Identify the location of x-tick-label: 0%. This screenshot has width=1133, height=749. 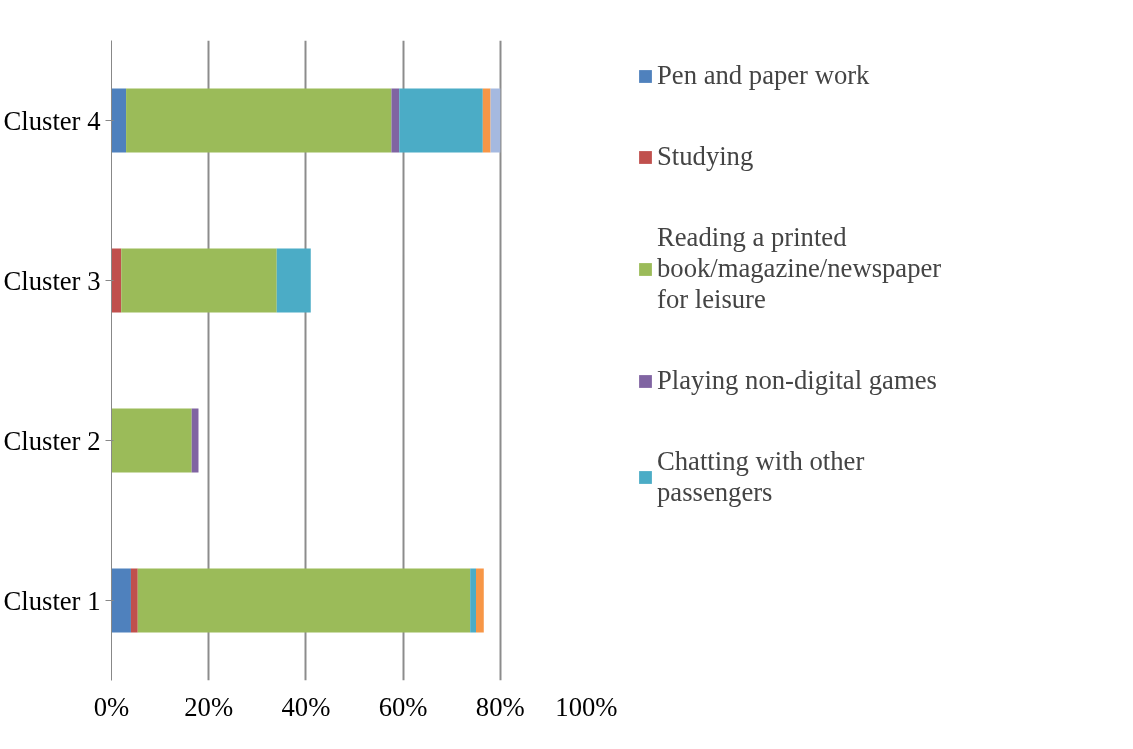
(111, 706).